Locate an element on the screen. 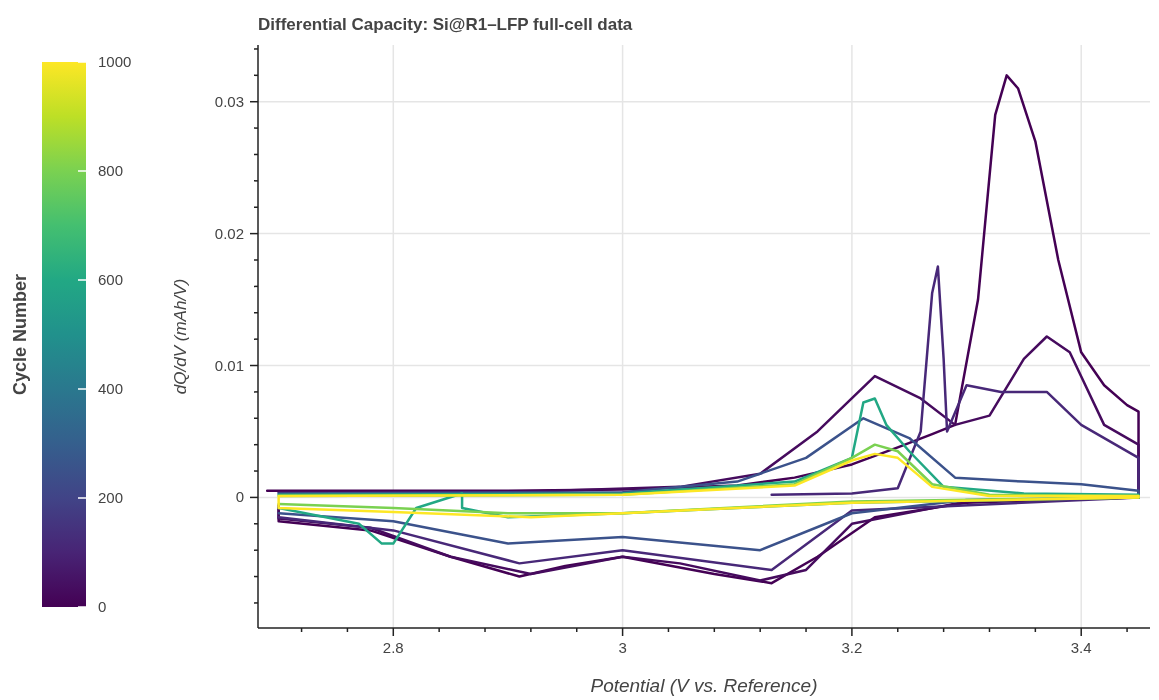 This screenshot has width=1159, height=700. color-bar-label: 800 is located at coordinates (111, 170).